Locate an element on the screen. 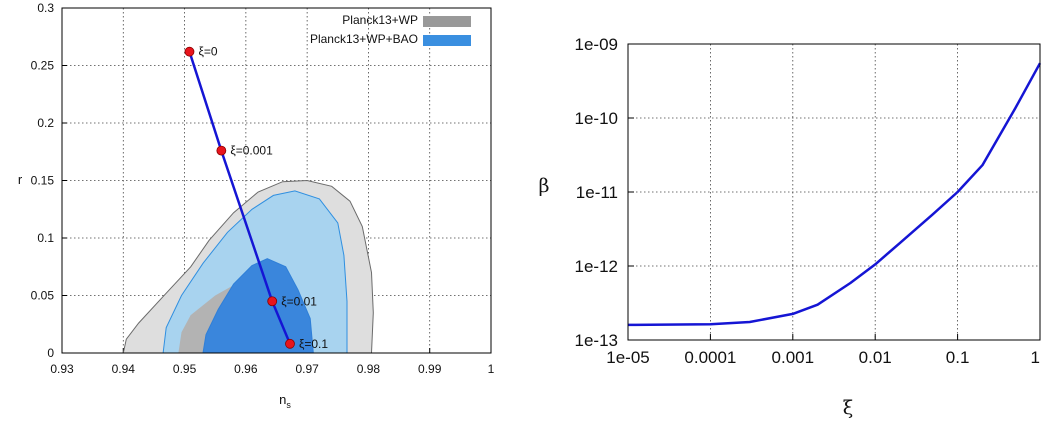 This screenshot has width=1046, height=421. right-y-tick-label: 1e-13 is located at coordinates (596, 340).